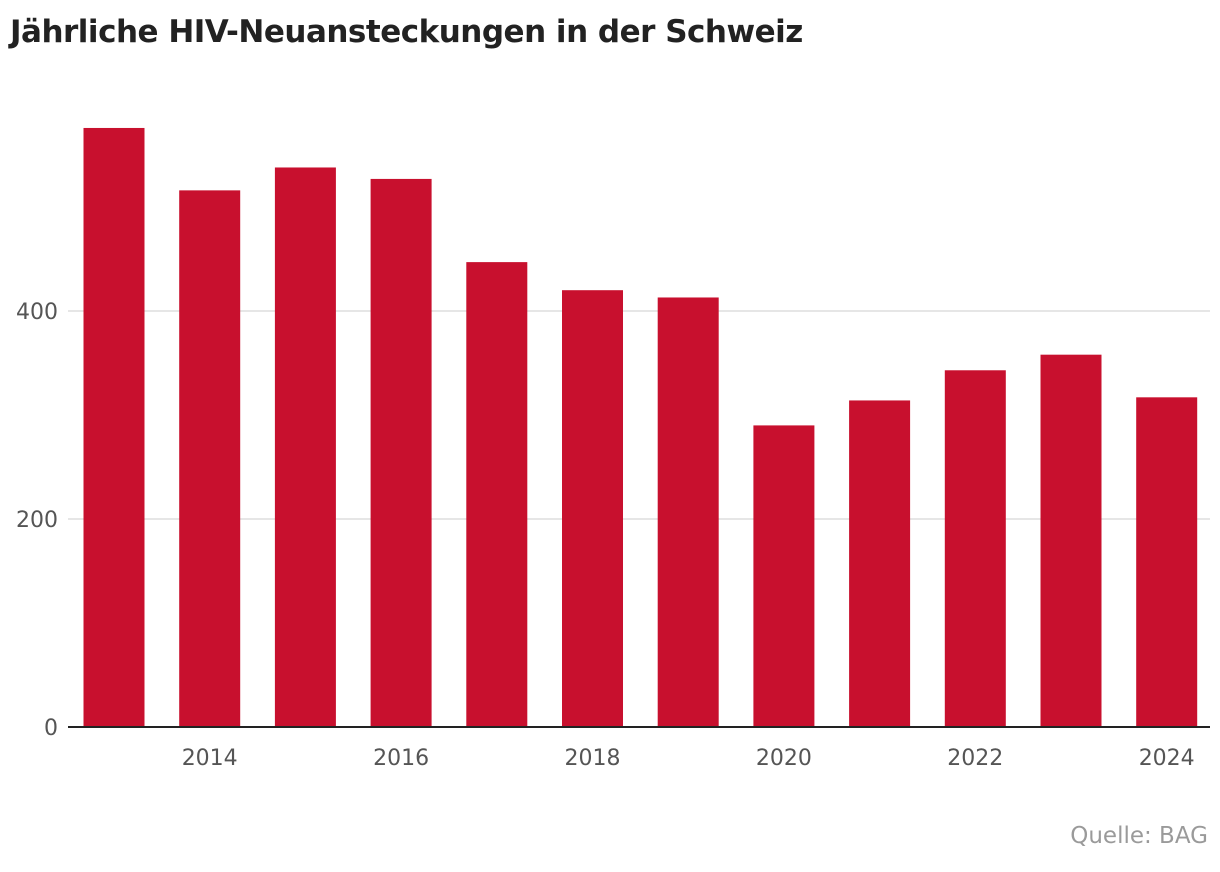 The image size is (1220, 872). Describe the element at coordinates (688, 512) in the screenshot. I see `bar-2019` at that location.